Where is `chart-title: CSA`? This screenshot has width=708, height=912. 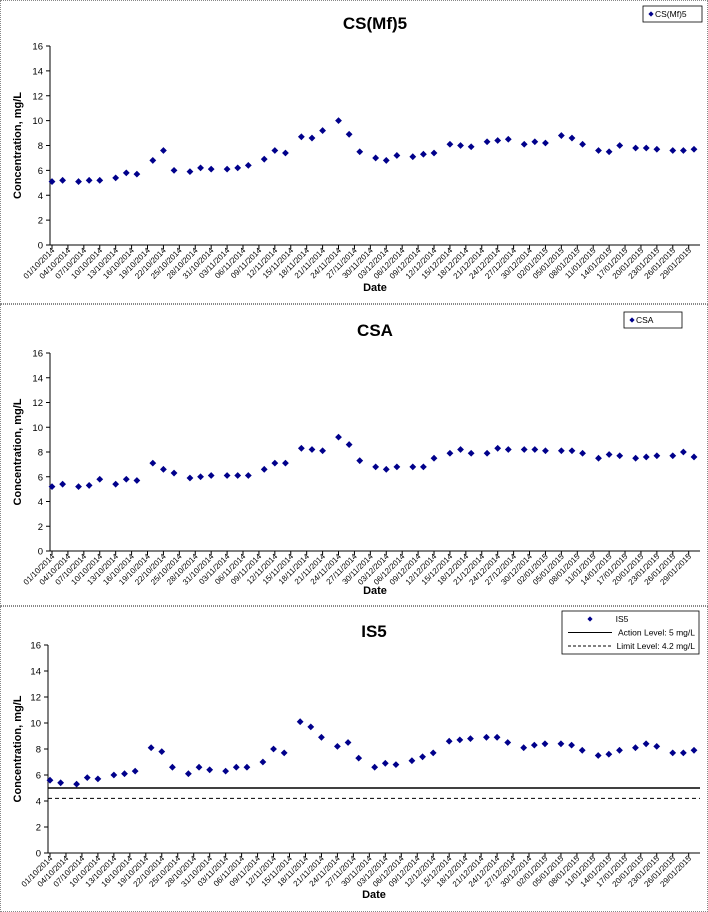
chart-title: CSA is located at coordinates (375, 330).